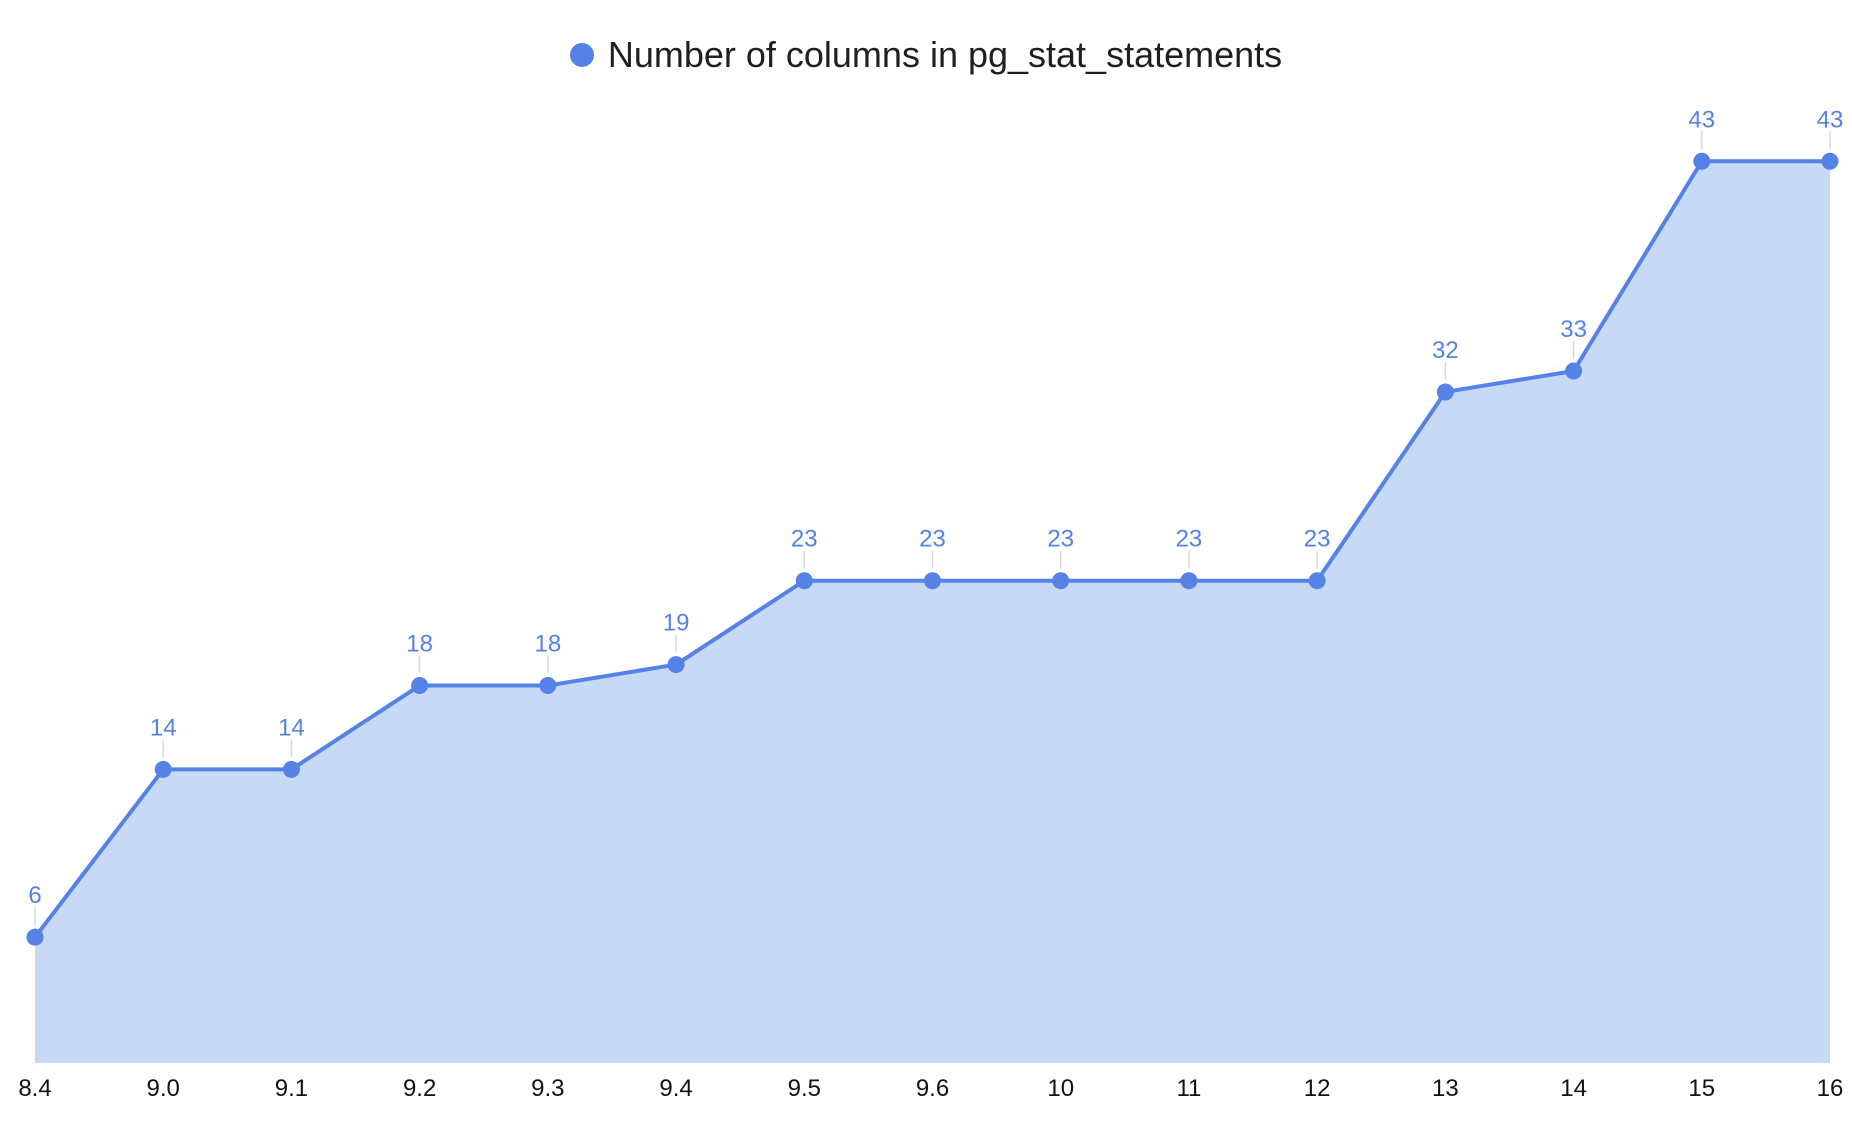  Describe the element at coordinates (34, 895) in the screenshot. I see `data-label: 6` at that location.